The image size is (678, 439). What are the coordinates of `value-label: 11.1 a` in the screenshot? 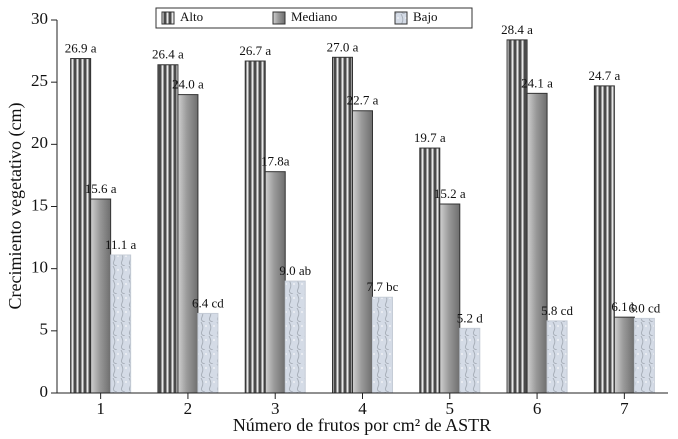 It's located at (121, 244).